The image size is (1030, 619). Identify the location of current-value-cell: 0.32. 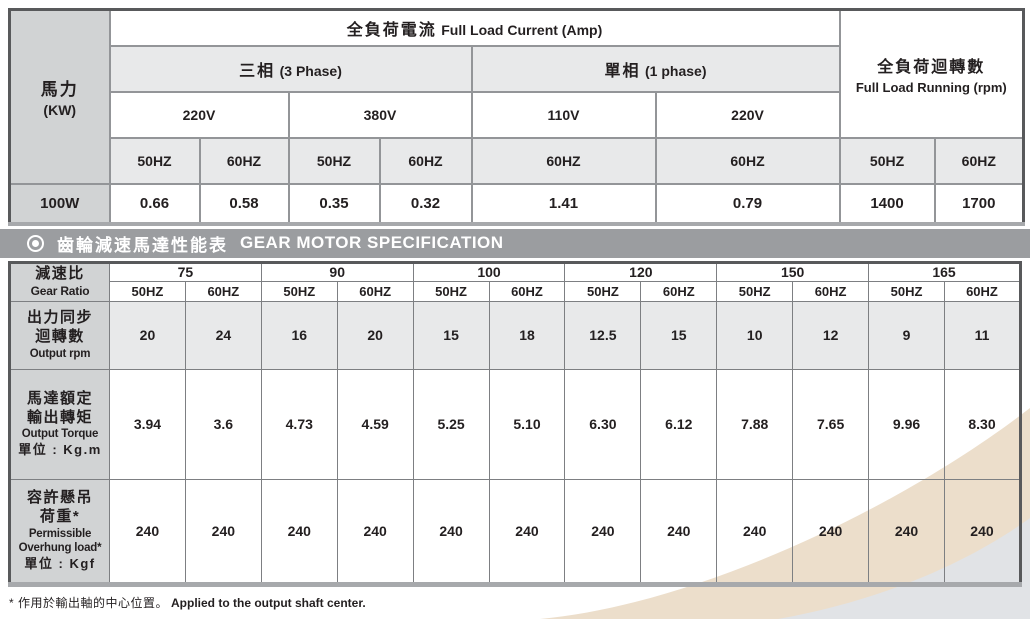
(425, 203).